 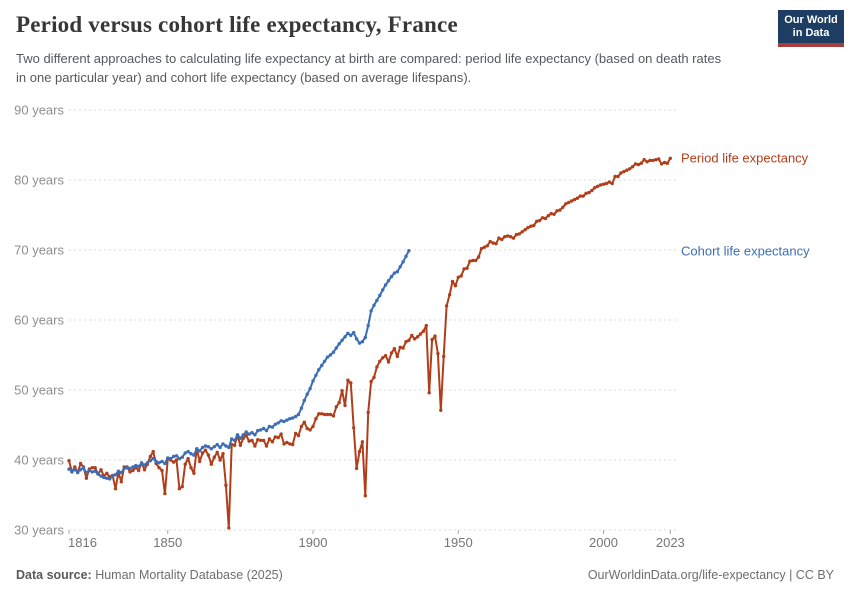 What do you see at coordinates (39, 460) in the screenshot?
I see `svg-text: 40 years` at bounding box center [39, 460].